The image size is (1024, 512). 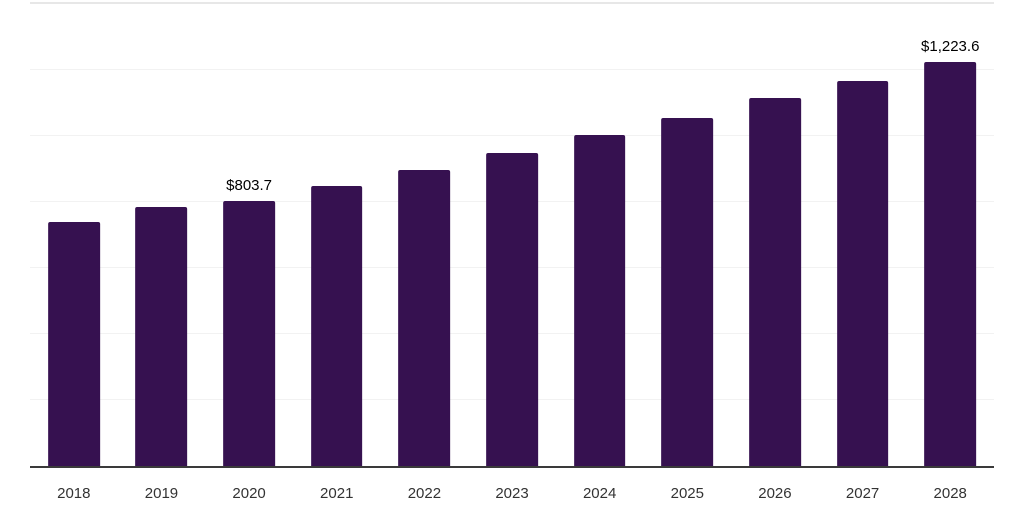 I want to click on bar-slot-2021, so click(x=337, y=235).